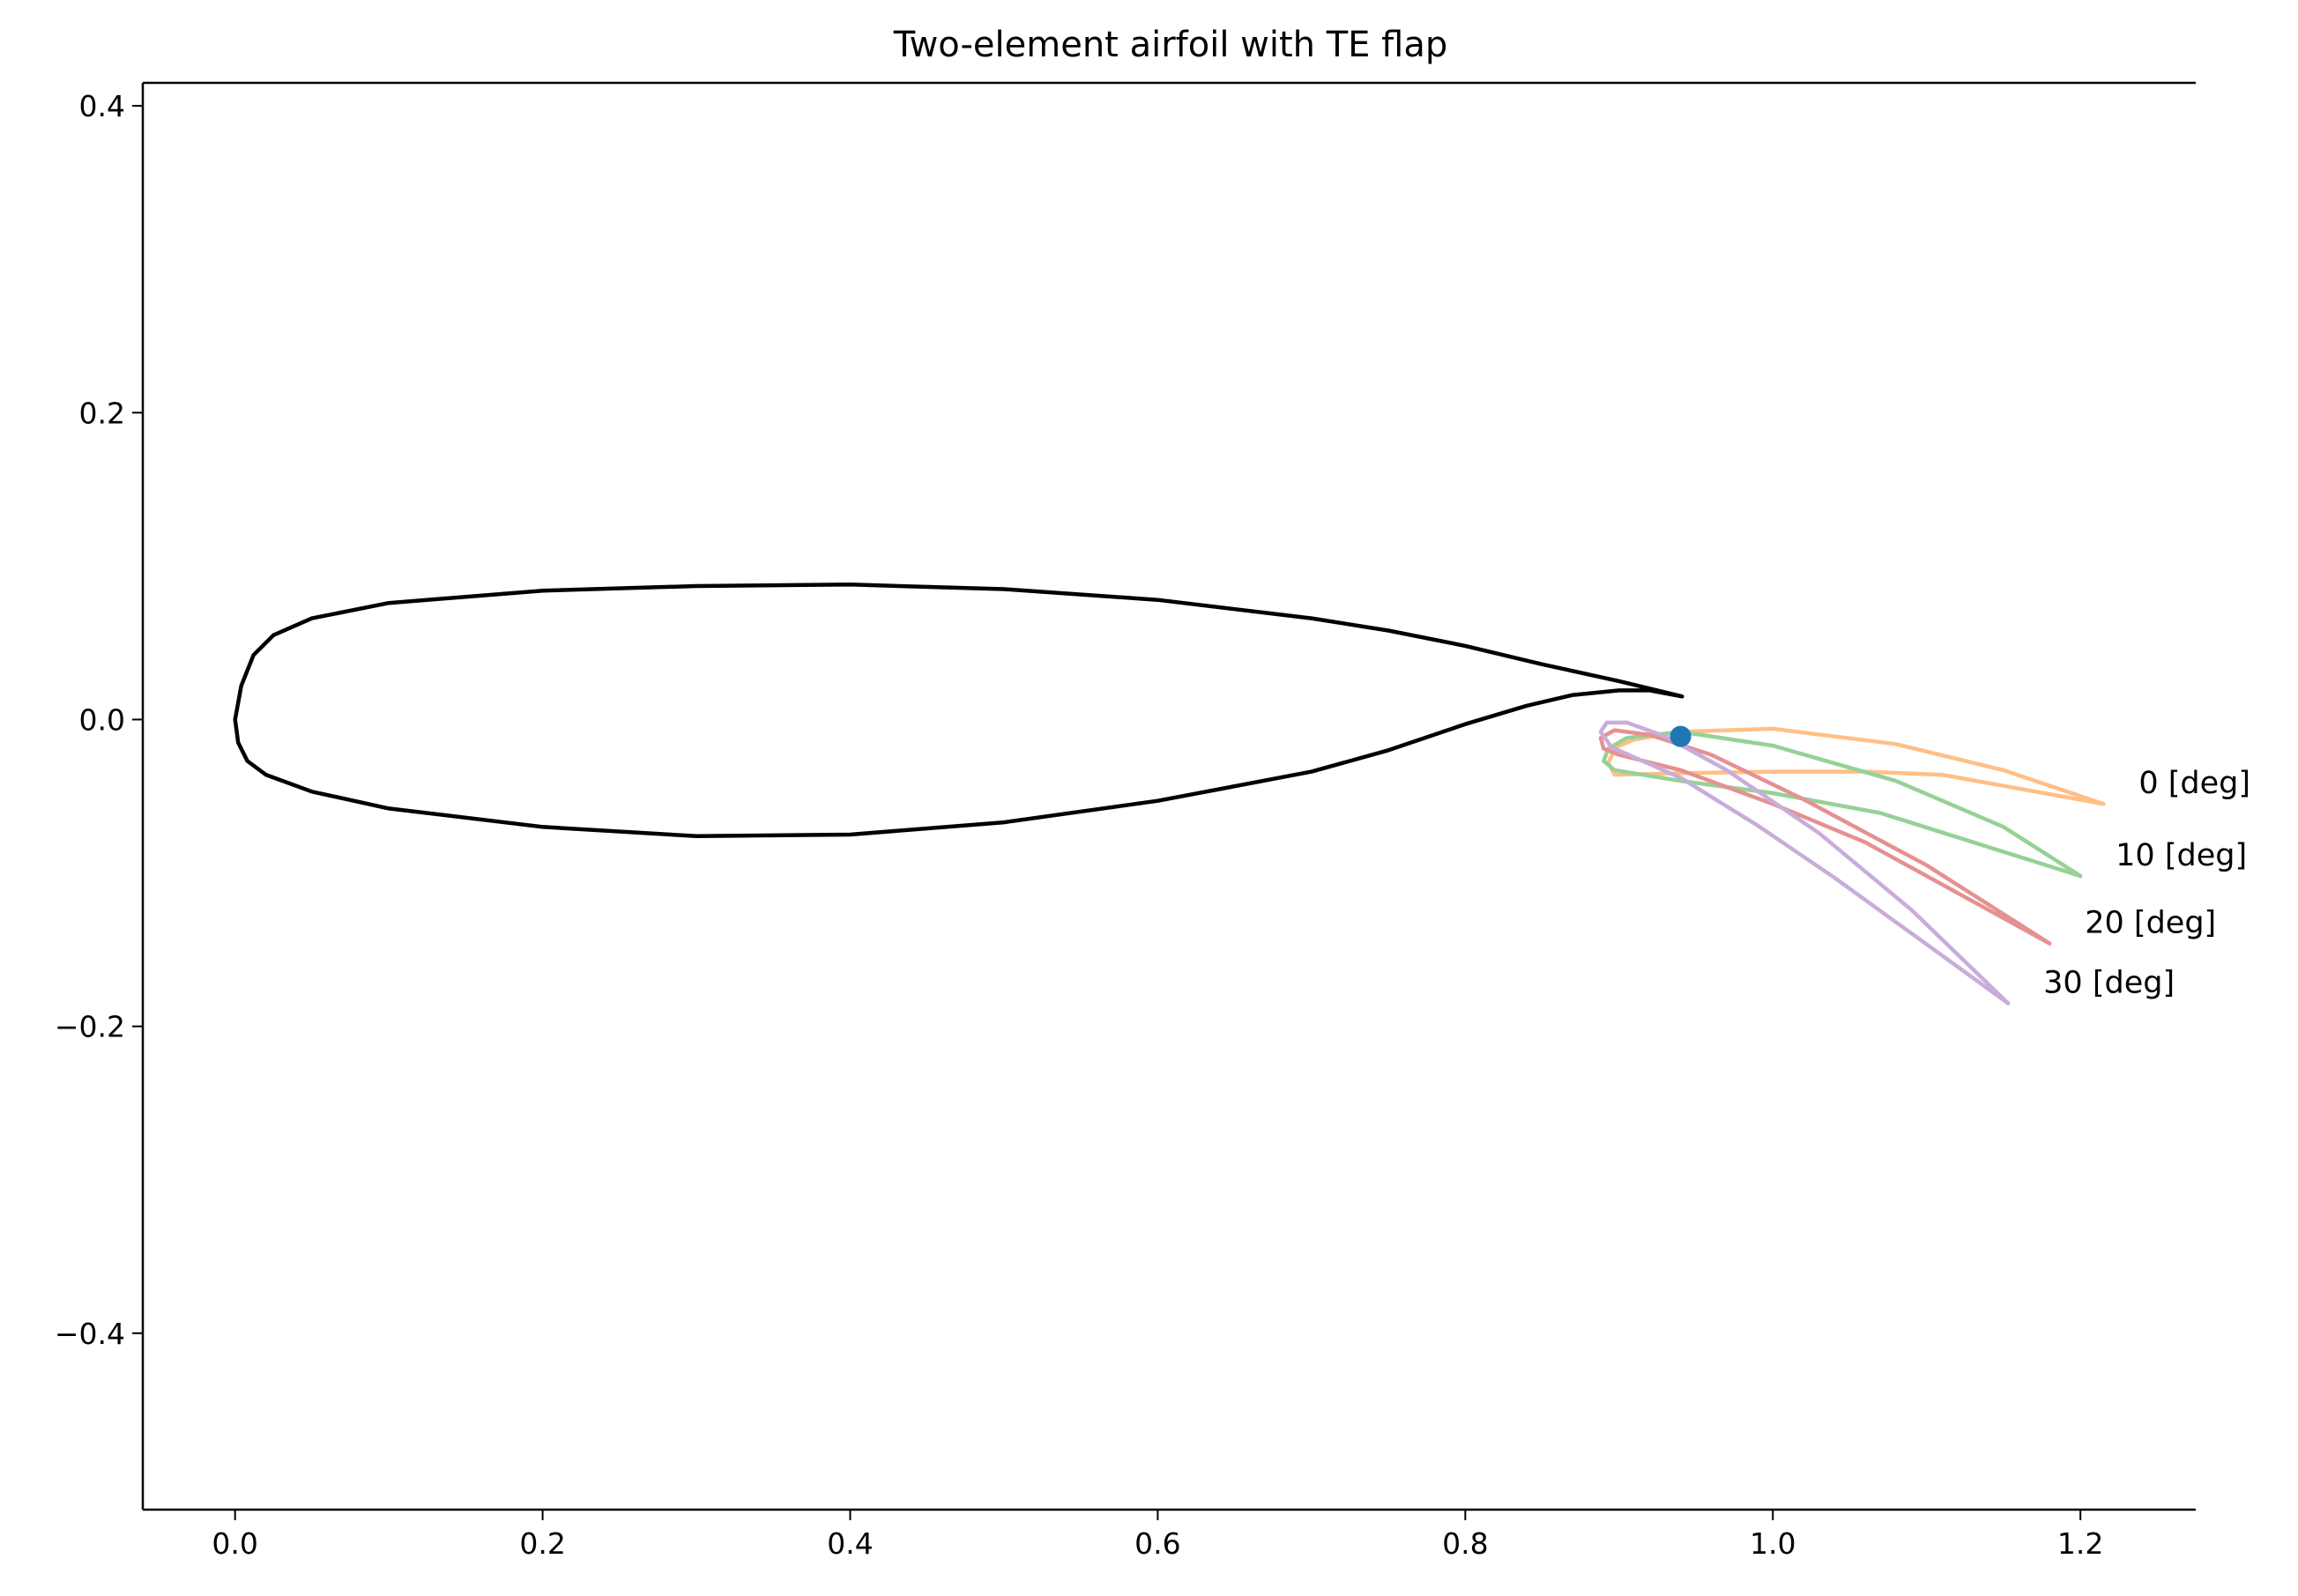 The image size is (2298, 1596). I want to click on main-element-curve, so click(958, 711).